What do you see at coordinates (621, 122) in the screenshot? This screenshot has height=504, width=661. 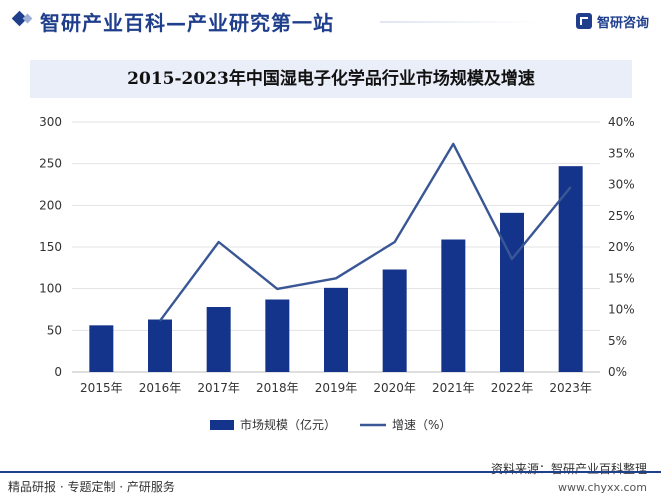 I see `y-right-tick-label: 40%` at bounding box center [621, 122].